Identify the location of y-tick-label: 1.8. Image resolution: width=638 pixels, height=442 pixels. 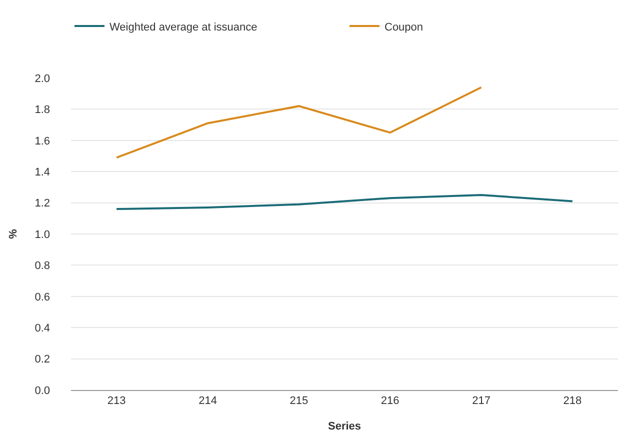
(42, 110).